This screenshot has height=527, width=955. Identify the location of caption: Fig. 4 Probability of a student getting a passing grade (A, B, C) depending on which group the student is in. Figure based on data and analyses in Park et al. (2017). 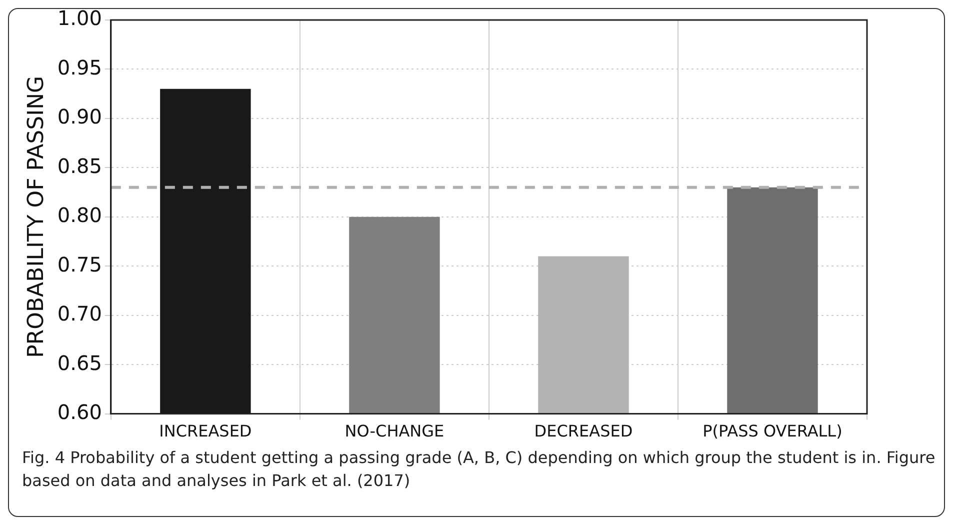
(479, 469).